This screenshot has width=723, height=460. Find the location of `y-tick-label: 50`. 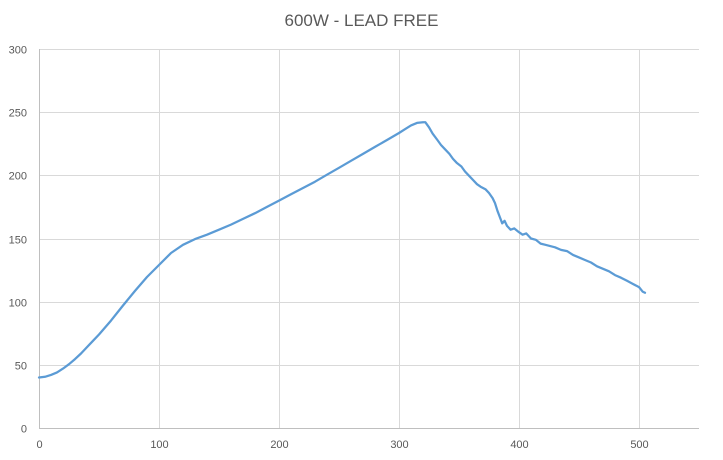

y-tick-label: 50 is located at coordinates (21, 367).